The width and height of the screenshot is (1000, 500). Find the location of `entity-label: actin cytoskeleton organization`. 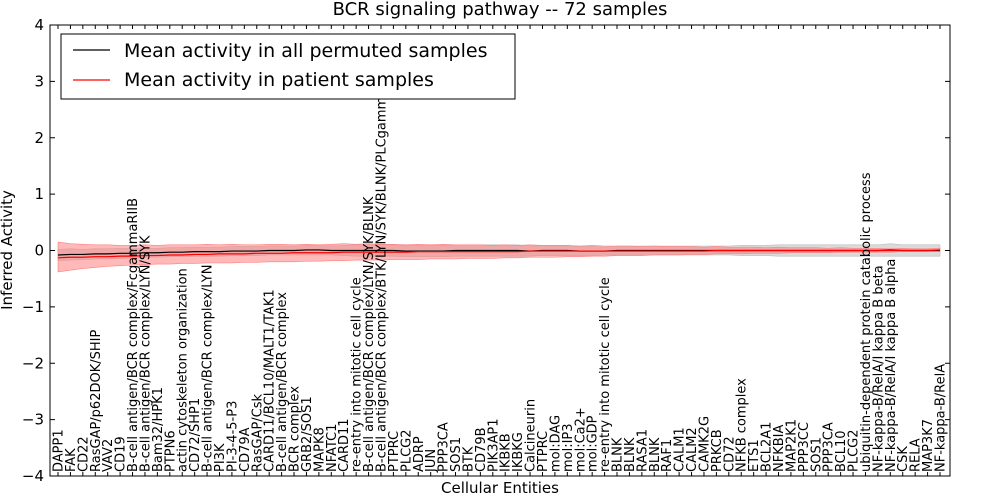

entity-label: actin cytoskeleton organization is located at coordinates (183, 370).